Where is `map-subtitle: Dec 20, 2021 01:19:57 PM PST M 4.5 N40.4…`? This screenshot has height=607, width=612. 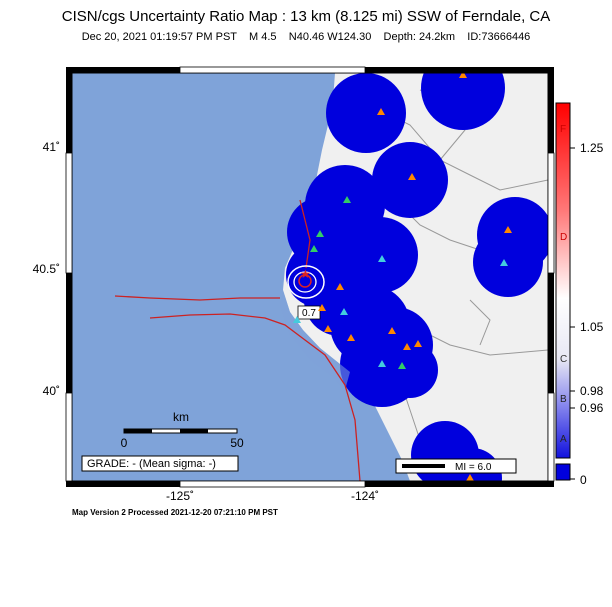 map-subtitle: Dec 20, 2021 01:19:57 PM PST M 4.5 N40.4… is located at coordinates (306, 37).